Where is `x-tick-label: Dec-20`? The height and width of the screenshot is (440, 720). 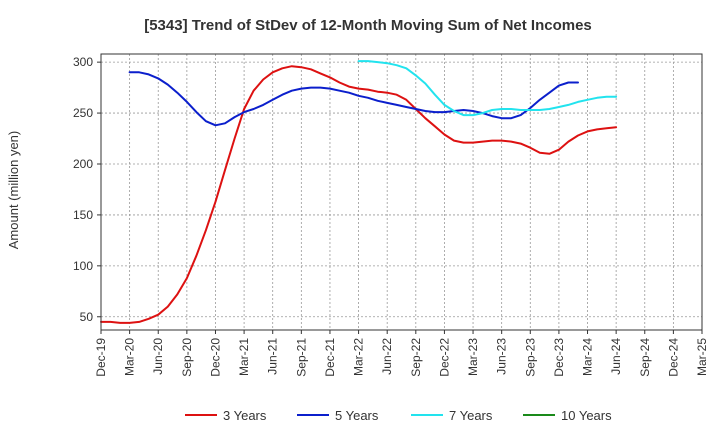 x-tick-label: Dec-20 is located at coordinates (215, 357).